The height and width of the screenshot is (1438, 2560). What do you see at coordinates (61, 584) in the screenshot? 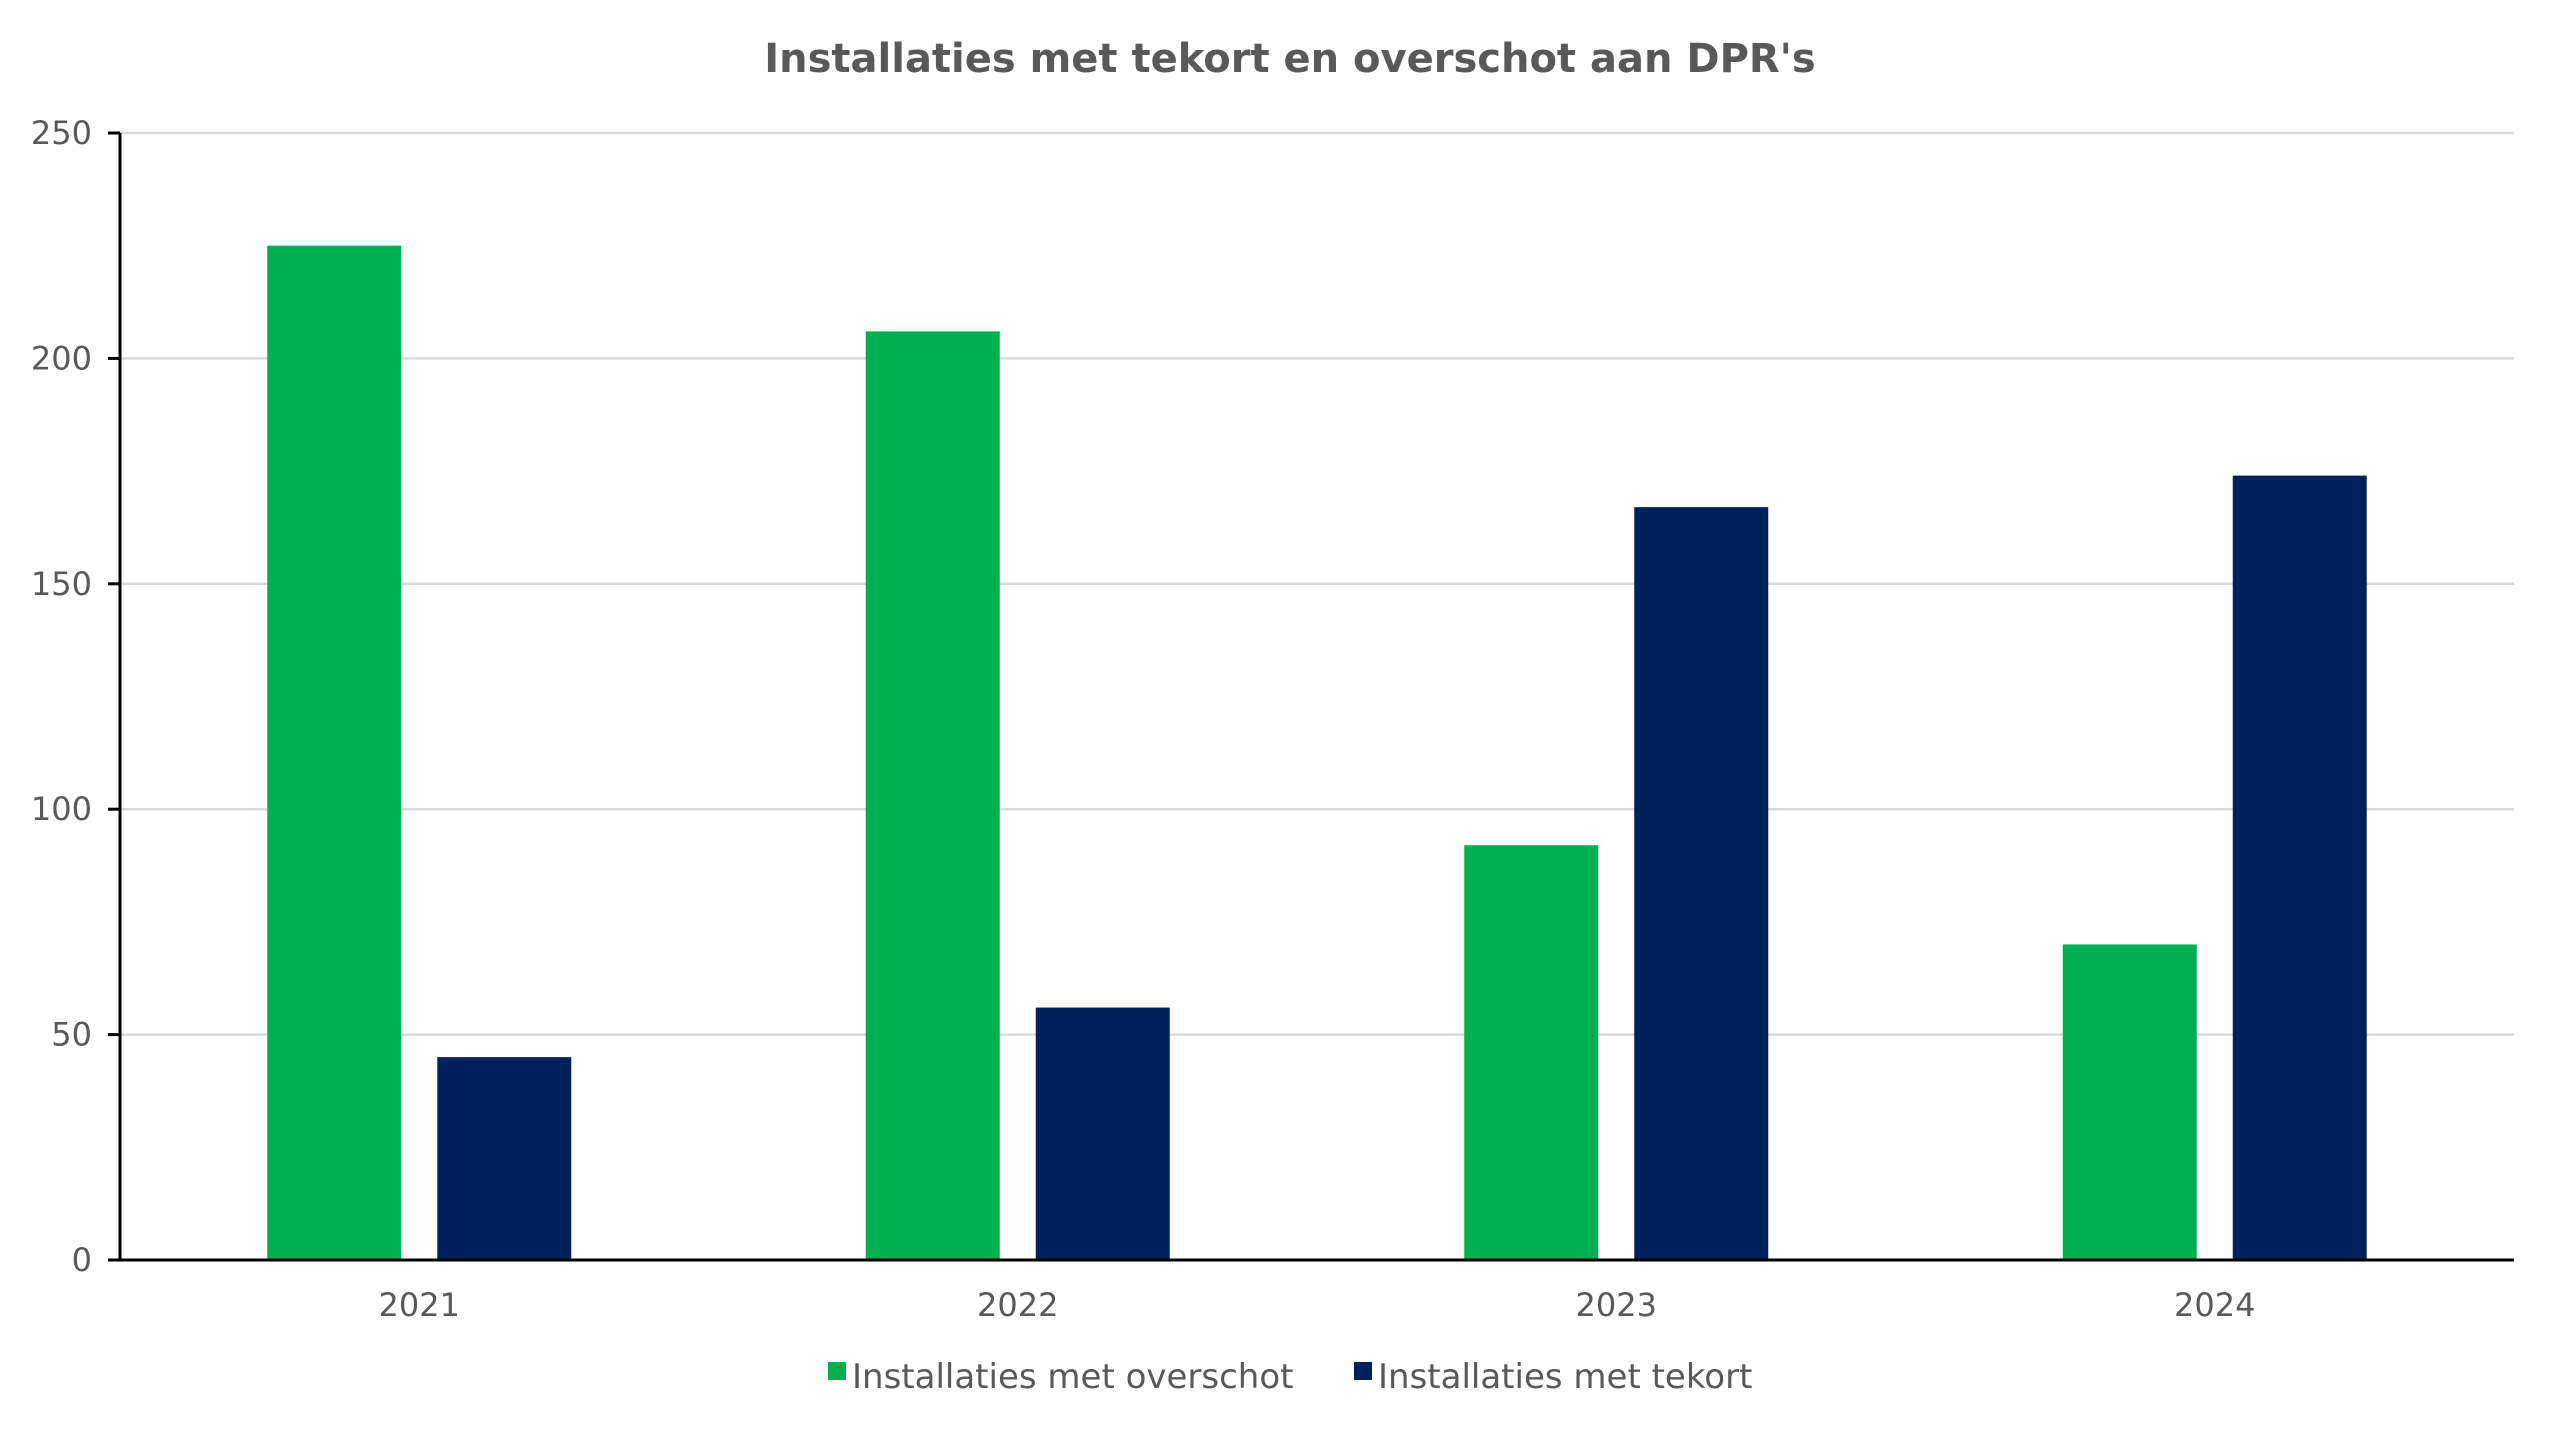
I see `y-tick-label: 150` at bounding box center [61, 584].